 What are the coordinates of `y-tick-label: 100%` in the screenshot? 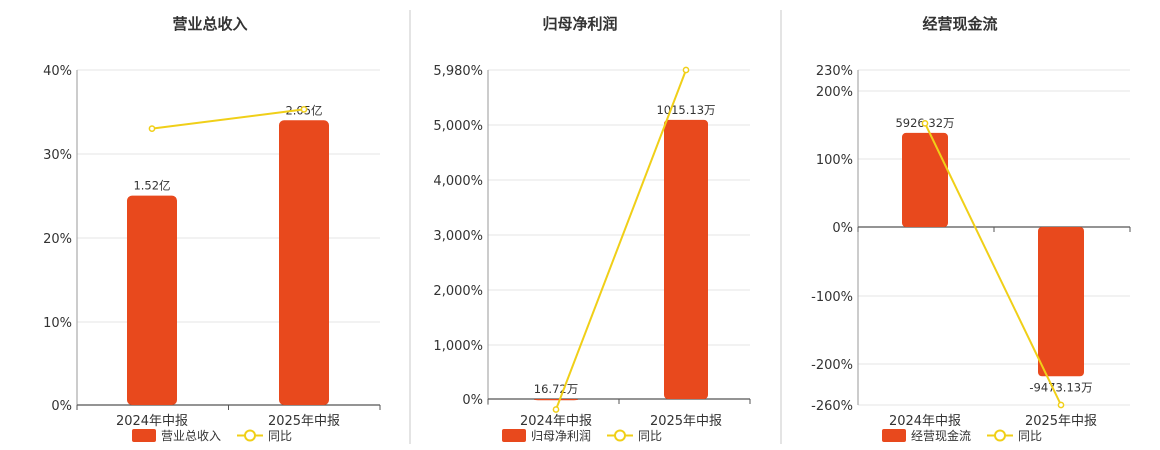 It's located at (834, 160).